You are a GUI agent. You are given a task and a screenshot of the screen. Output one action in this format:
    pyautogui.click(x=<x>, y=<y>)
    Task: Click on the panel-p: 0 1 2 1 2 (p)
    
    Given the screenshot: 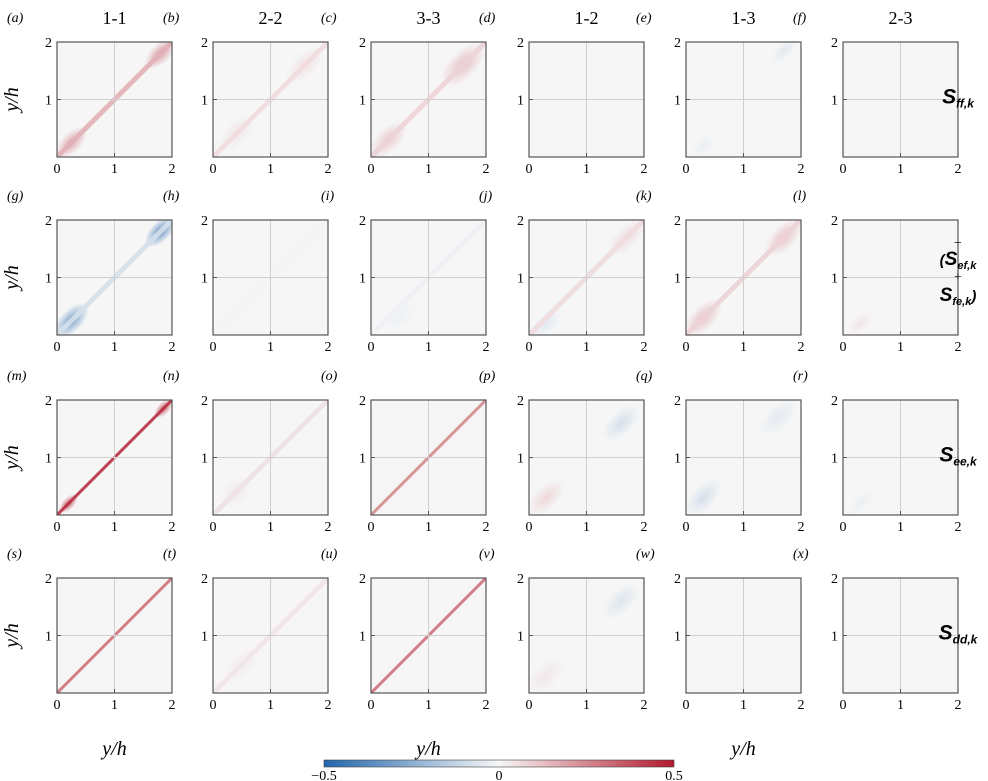 What is the action you would take?
    pyautogui.click(x=563, y=452)
    